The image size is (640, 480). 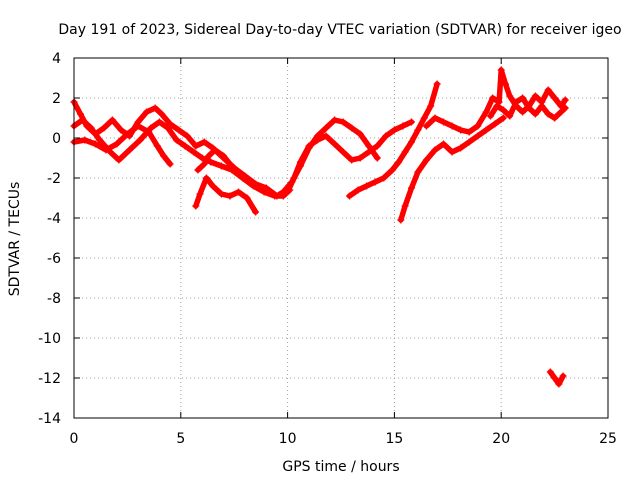 What do you see at coordinates (54, 179) in the screenshot?
I see `y-tick-label: -2` at bounding box center [54, 179].